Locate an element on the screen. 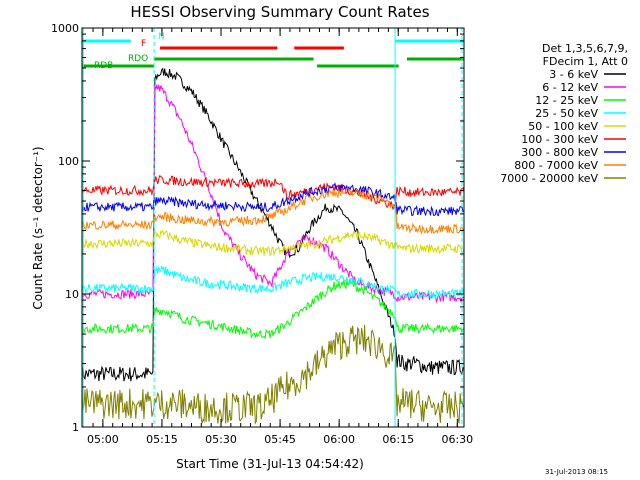  series-12-25-kev is located at coordinates (273, 308).